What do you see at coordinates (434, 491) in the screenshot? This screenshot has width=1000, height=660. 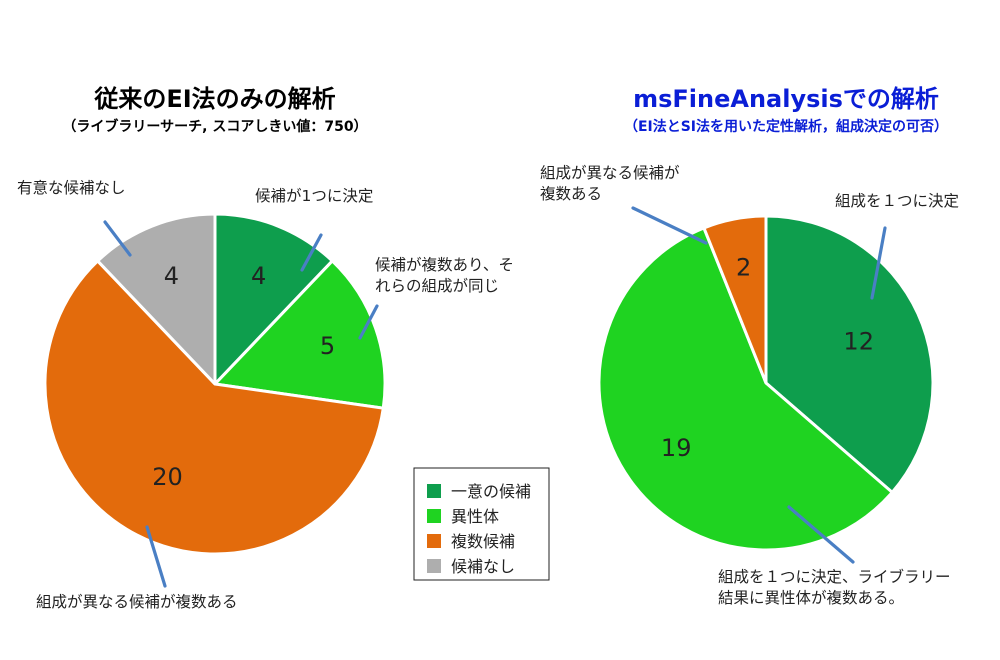 I see `legend-swatch-unique` at bounding box center [434, 491].